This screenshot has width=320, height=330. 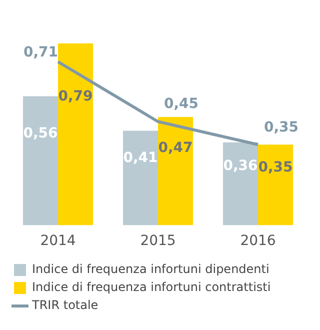 What do you see at coordinates (140, 158) in the screenshot?
I see `data-label: 0,41` at bounding box center [140, 158].